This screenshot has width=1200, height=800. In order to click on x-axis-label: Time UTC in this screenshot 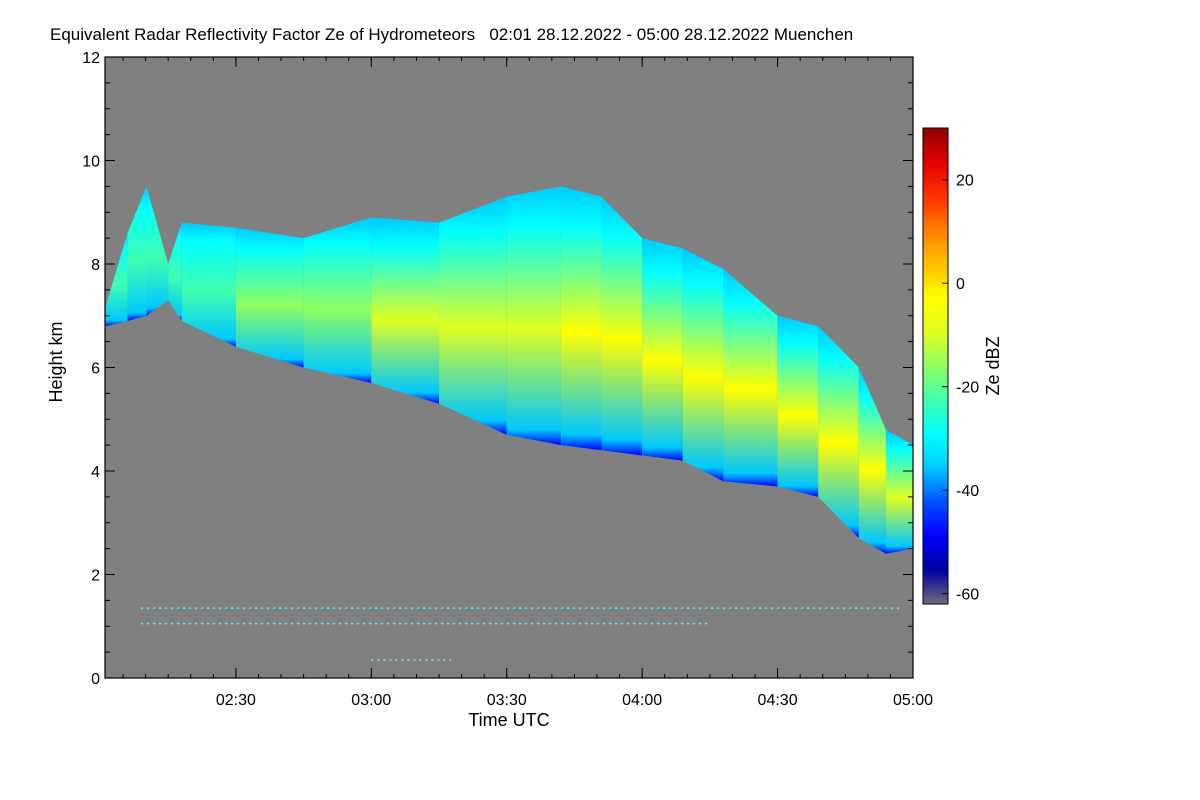, I will do `click(508, 720)`.